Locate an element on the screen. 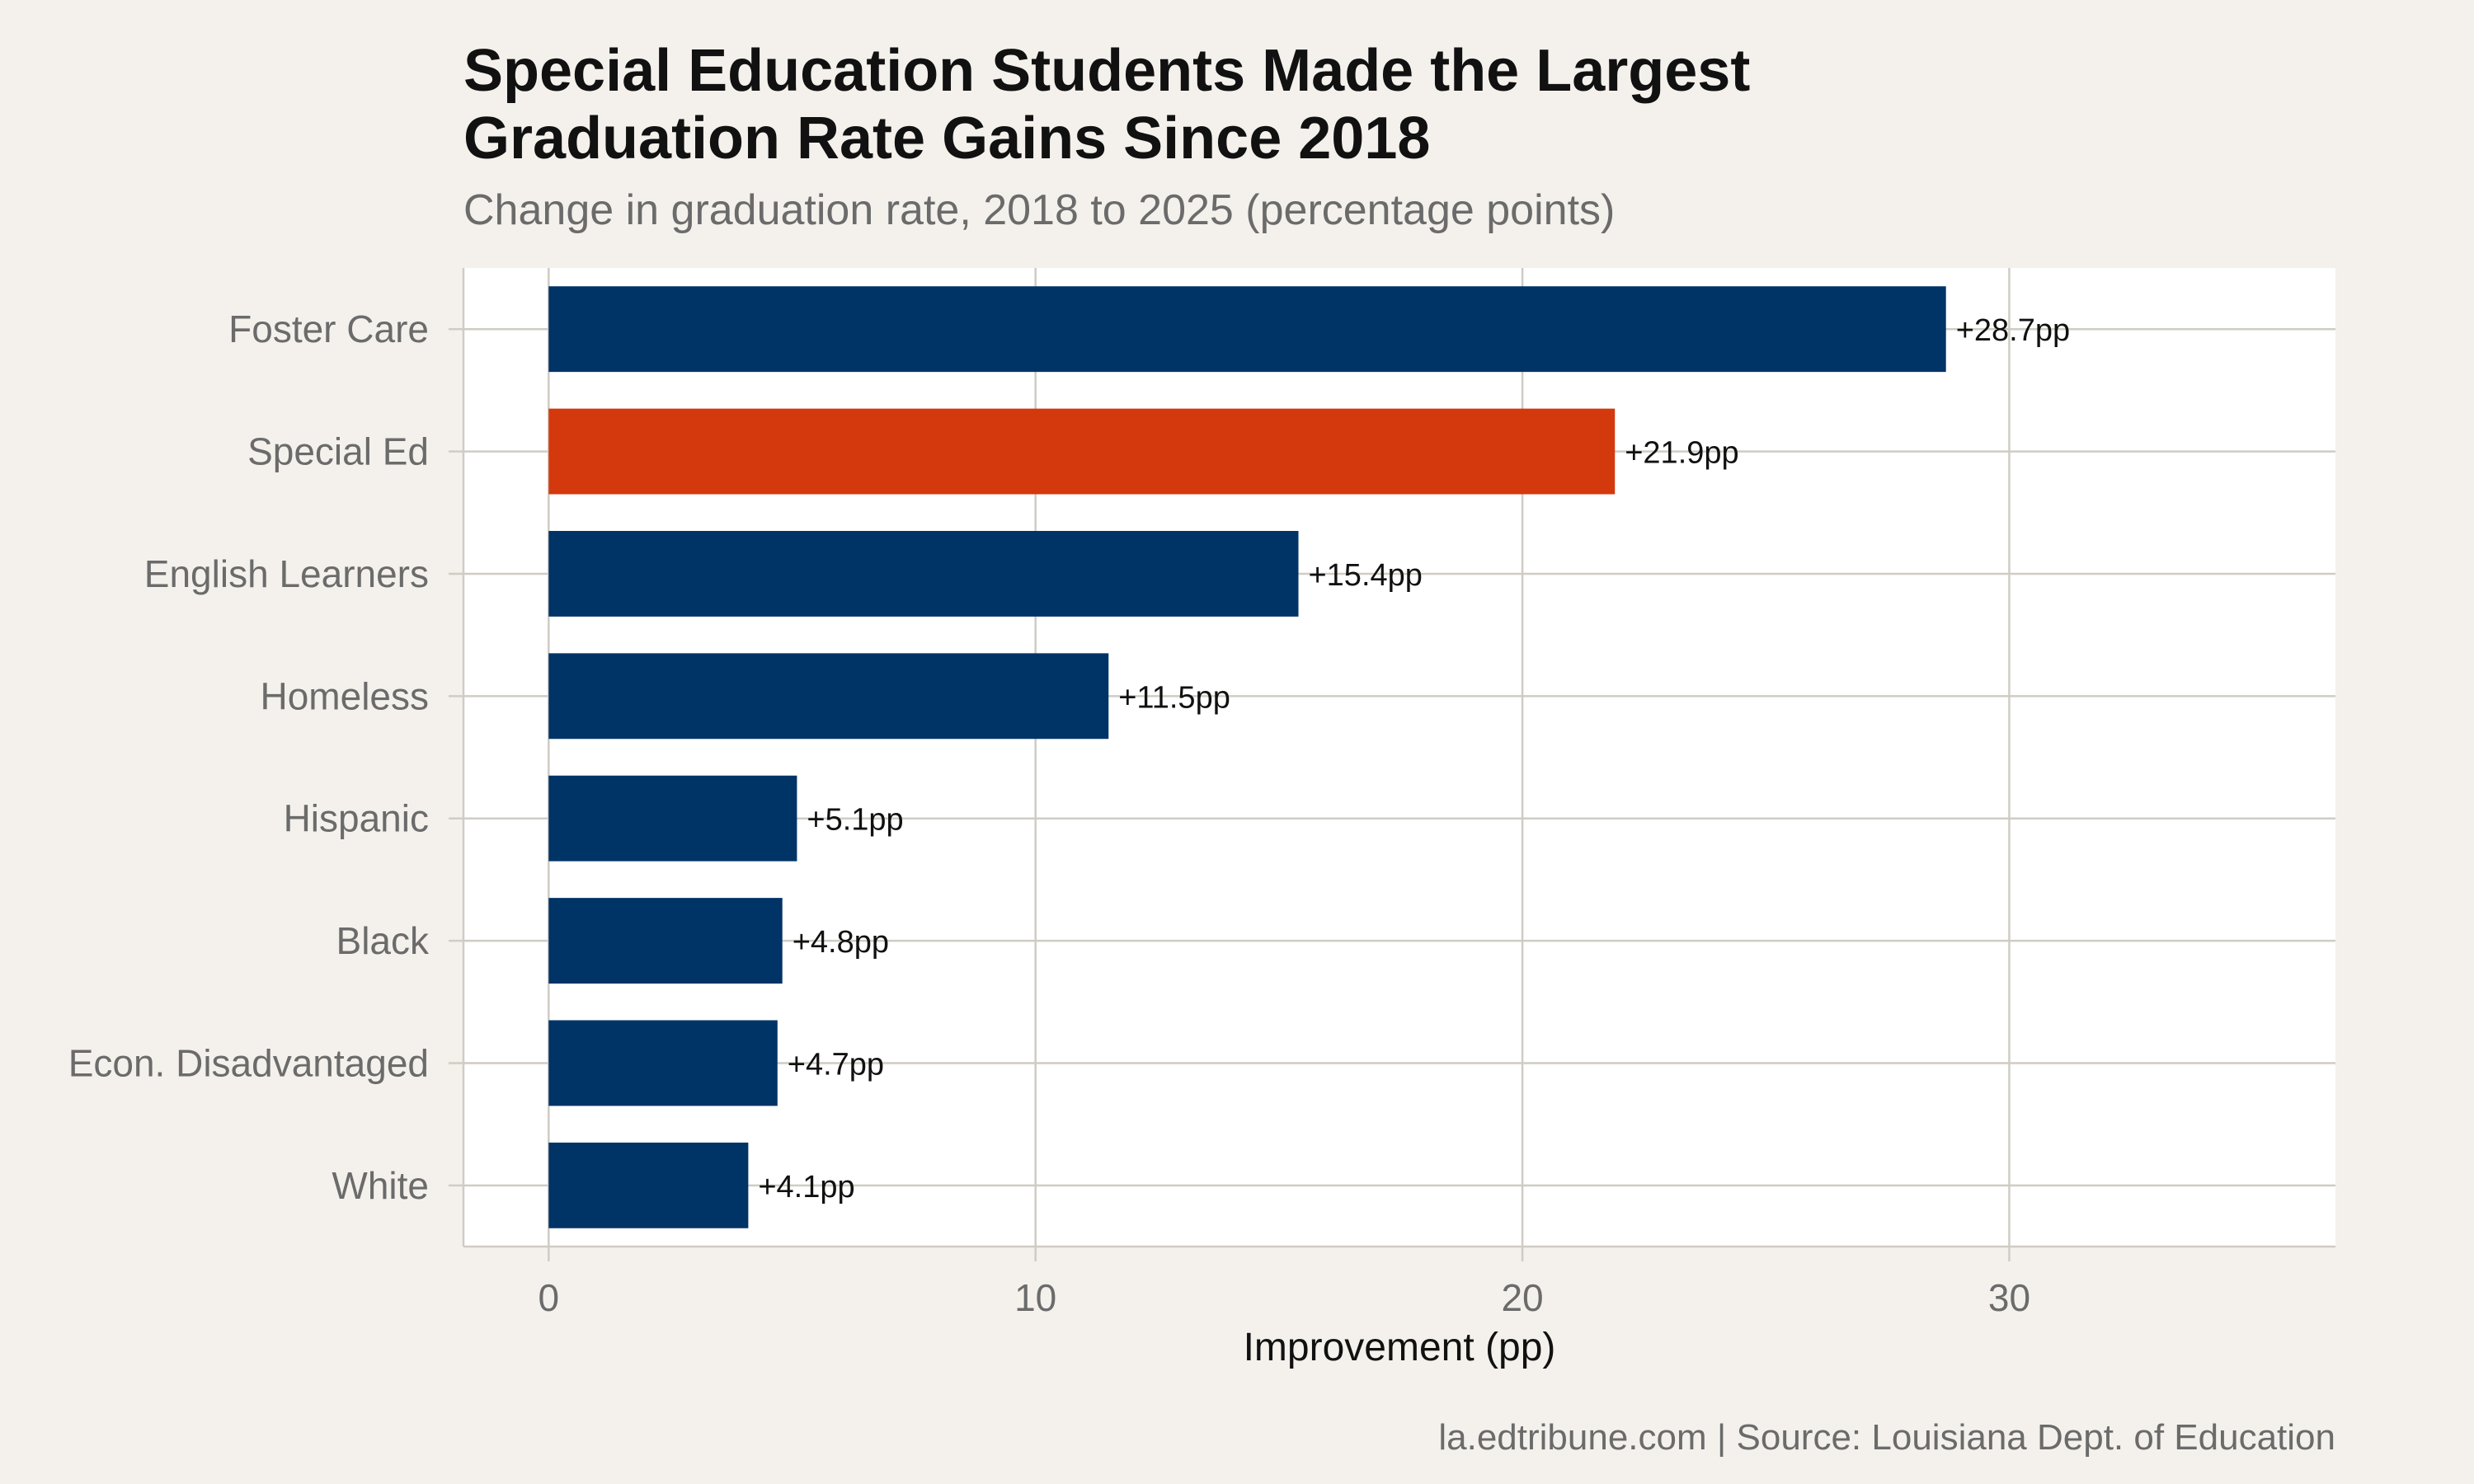 The height and width of the screenshot is (1484, 2474). bar-value-label: +21.9pp is located at coordinates (1681, 454).